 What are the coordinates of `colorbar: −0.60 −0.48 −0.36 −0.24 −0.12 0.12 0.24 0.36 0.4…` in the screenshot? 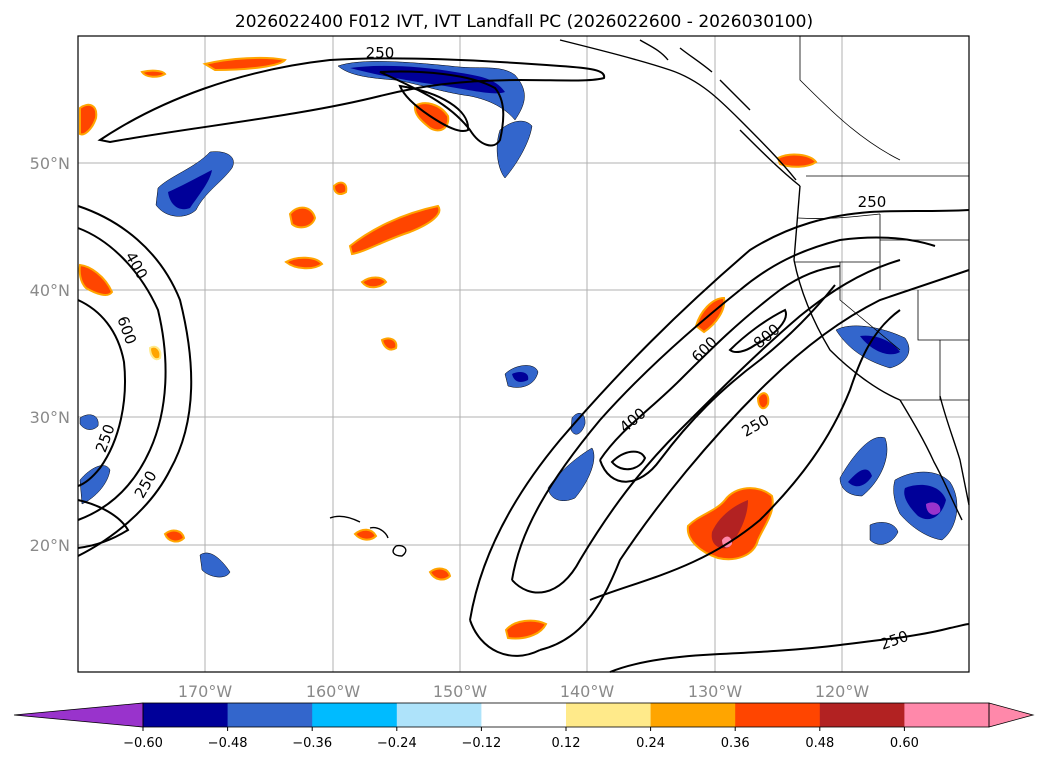 It's located at (524, 726).